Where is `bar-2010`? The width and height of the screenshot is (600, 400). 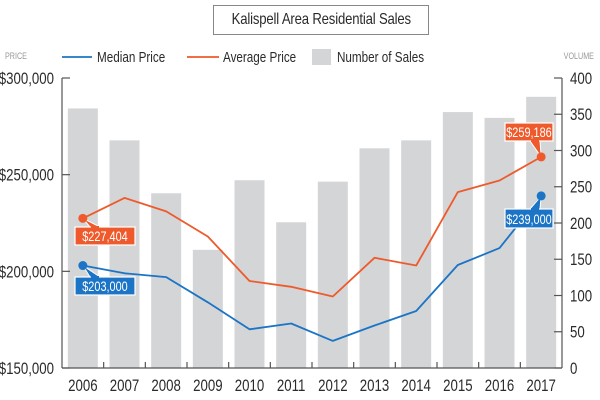
bar-2010 is located at coordinates (249, 274).